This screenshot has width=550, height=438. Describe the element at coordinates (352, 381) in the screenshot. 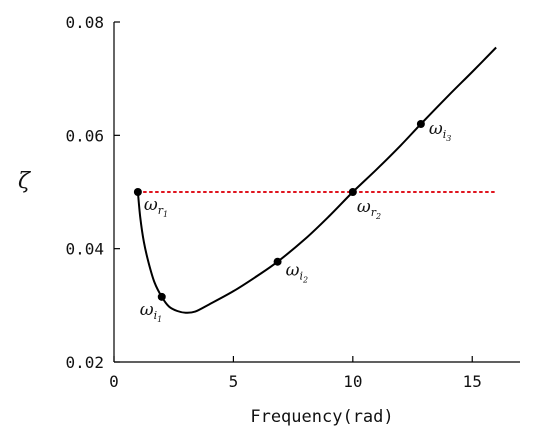

I see `x-tick-label: 10` at that location.